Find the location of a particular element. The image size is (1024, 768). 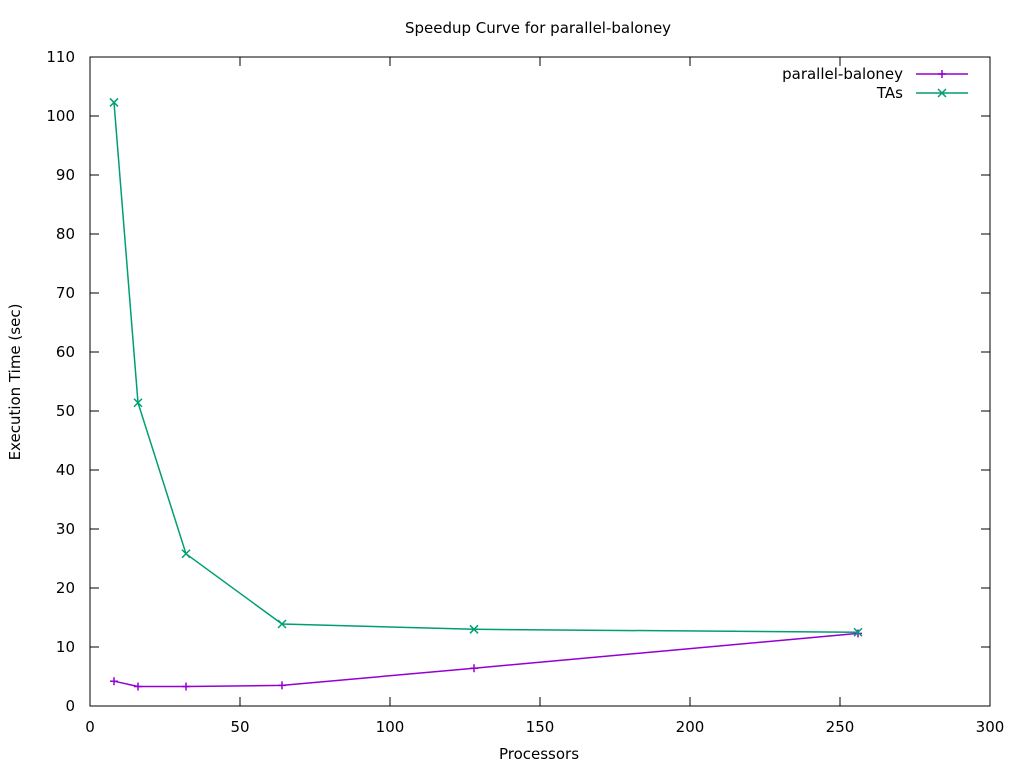

y-tick-label: 10 is located at coordinates (65, 647).